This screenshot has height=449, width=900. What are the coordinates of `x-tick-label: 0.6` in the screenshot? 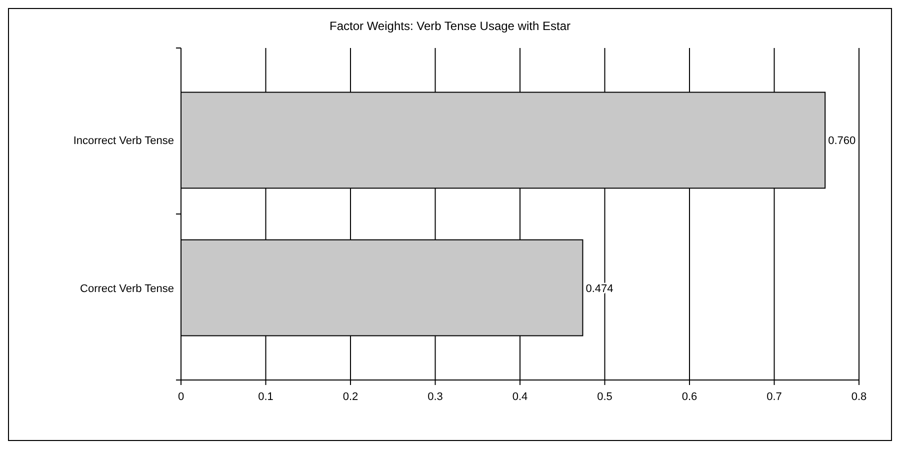 It's located at (690, 397).